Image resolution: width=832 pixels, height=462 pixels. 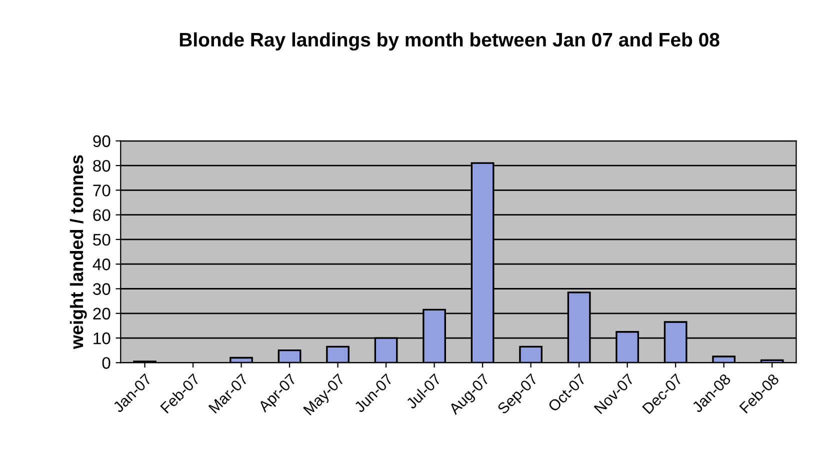 What do you see at coordinates (101, 314) in the screenshot?
I see `y-tick-label: 20` at bounding box center [101, 314].